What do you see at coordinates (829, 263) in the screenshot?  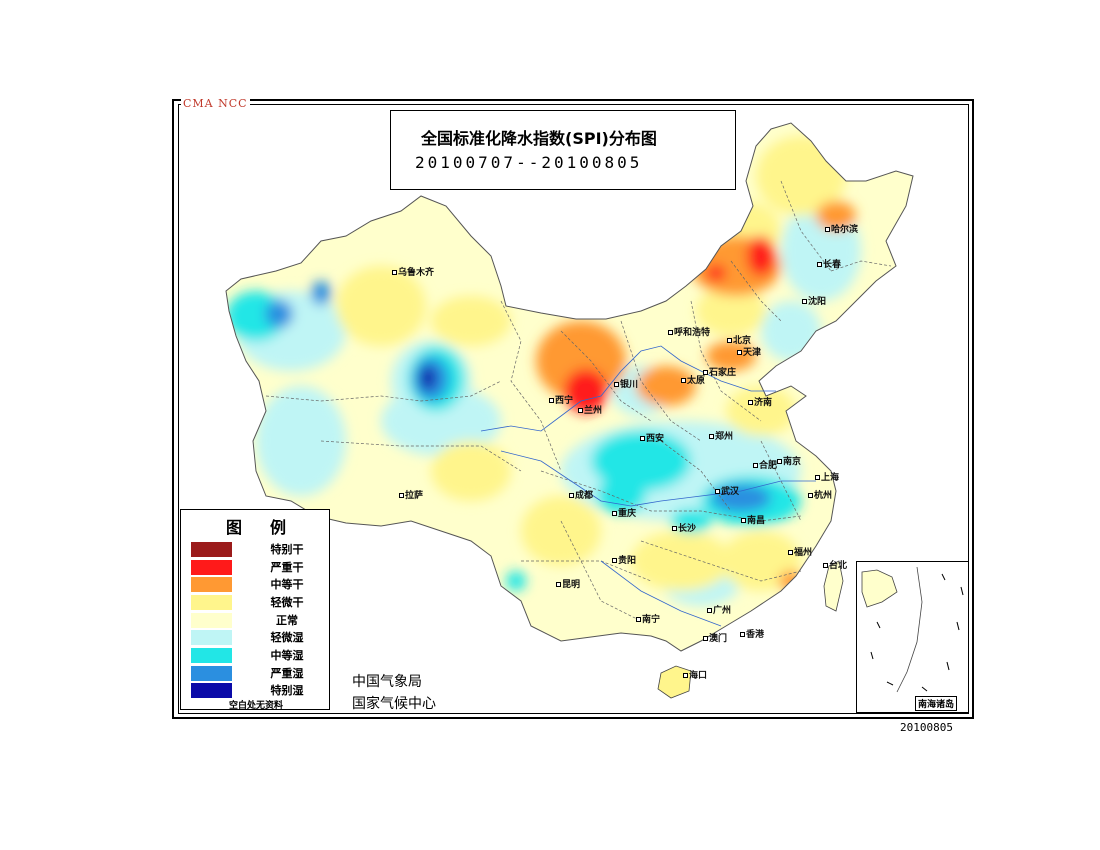 I see `city-label: 长春` at bounding box center [829, 263].